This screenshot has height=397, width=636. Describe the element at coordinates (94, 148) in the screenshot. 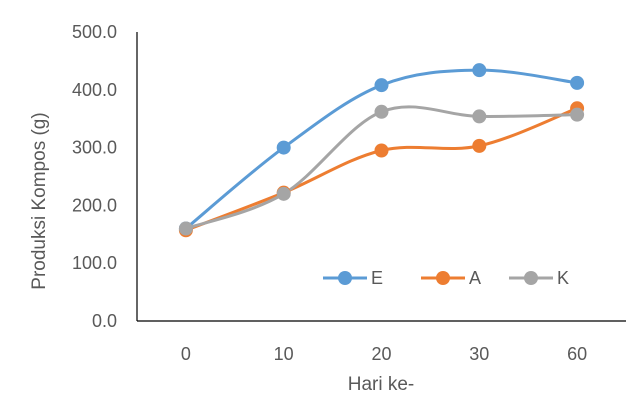

I see `y-tick-label: 300.0` at that location.